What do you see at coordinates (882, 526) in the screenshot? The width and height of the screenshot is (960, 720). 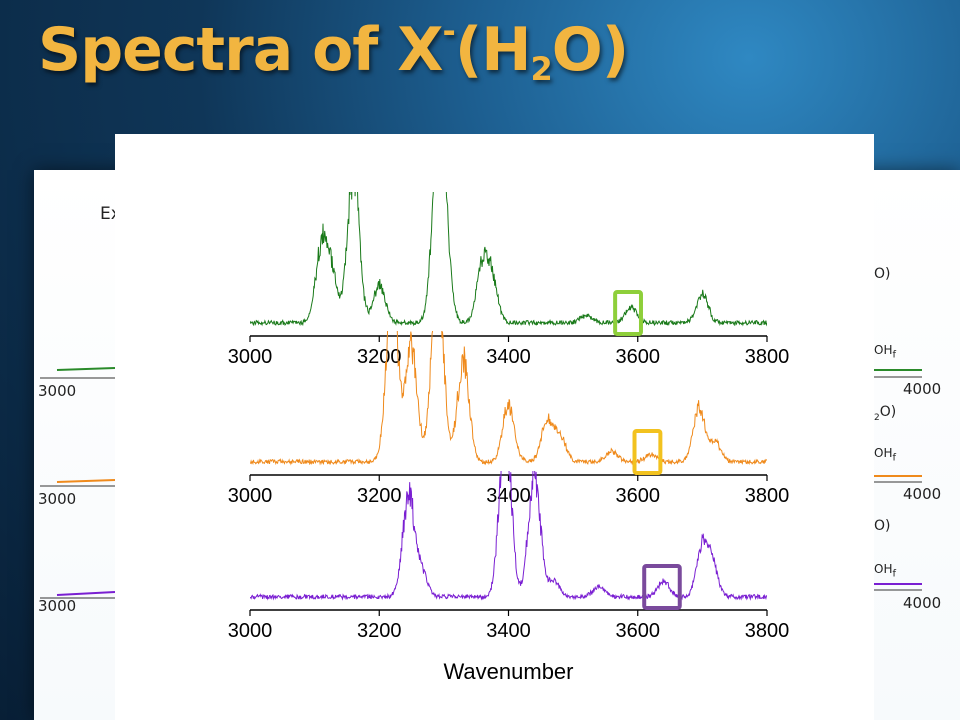 I see `background-label-o-2: O)` at bounding box center [882, 526].